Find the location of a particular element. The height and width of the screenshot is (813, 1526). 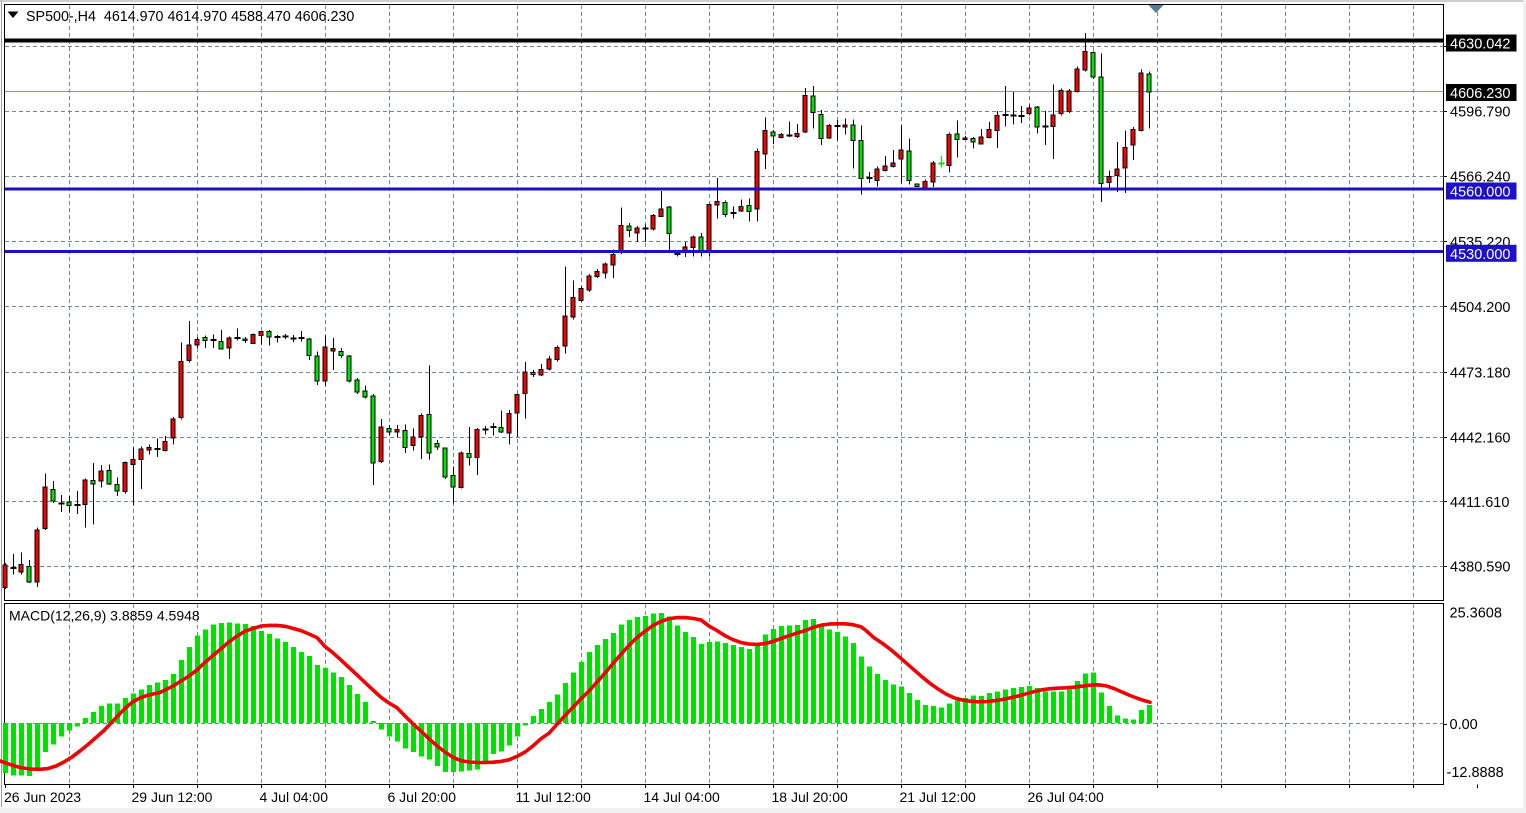

svg-text: 14 Jul 04:00 is located at coordinates (682, 797).